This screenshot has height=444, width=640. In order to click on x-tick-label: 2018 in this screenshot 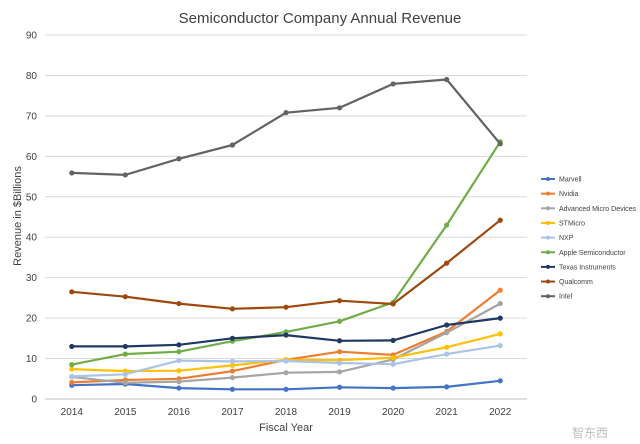, I will do `click(286, 412)`.